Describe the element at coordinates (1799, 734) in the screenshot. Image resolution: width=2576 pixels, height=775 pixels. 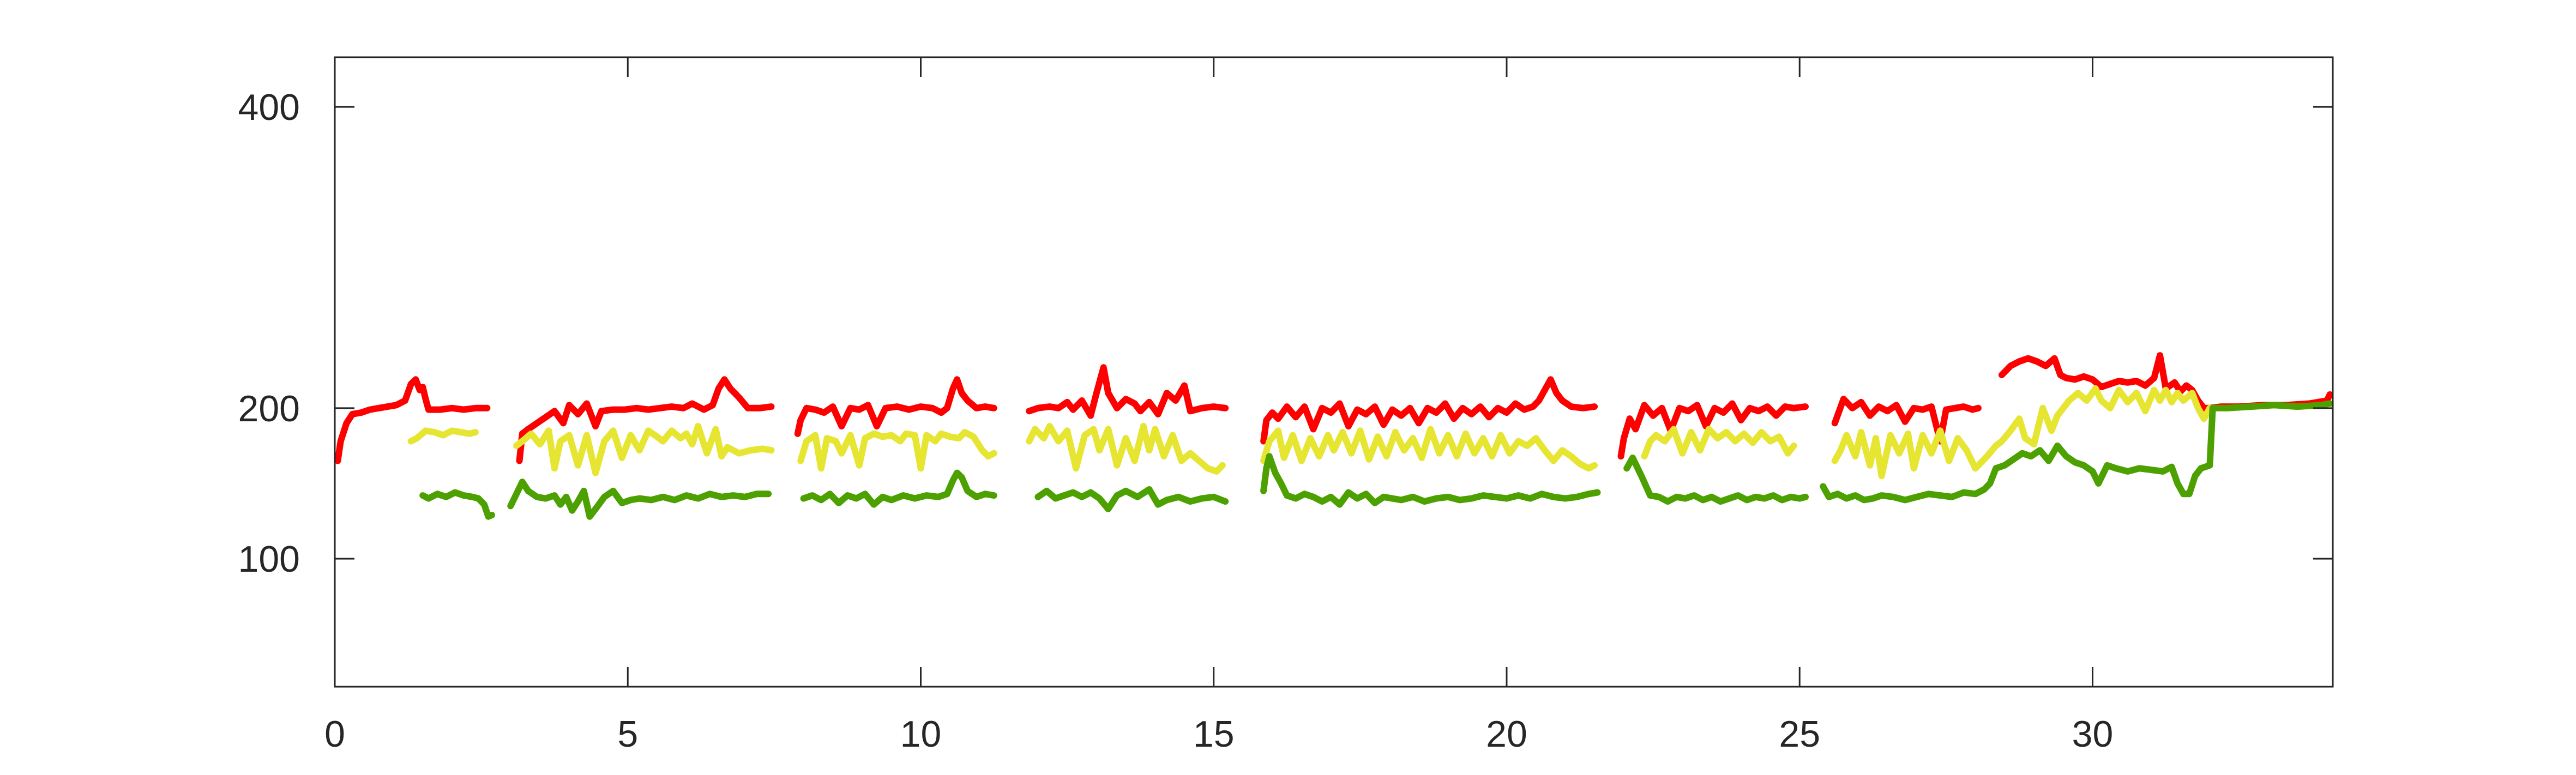
I see `x-tick-label: 25` at that location.